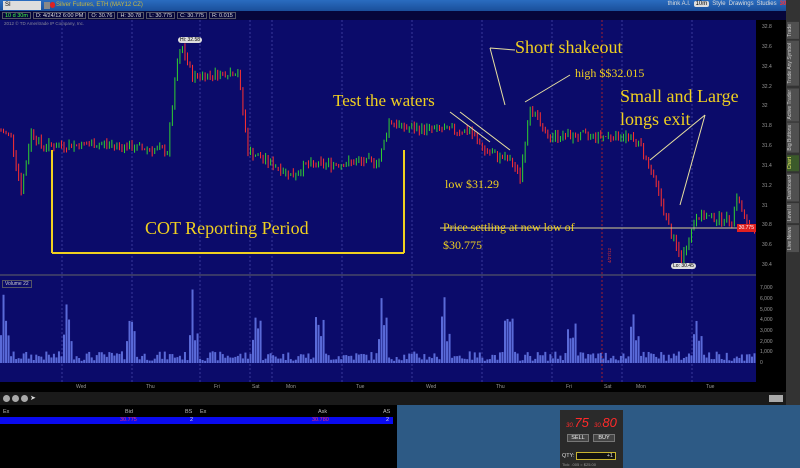 The width and height of the screenshot is (800, 468). What do you see at coordinates (701, 4) in the screenshot?
I see `aggregation-button: 10m` at bounding box center [701, 4].